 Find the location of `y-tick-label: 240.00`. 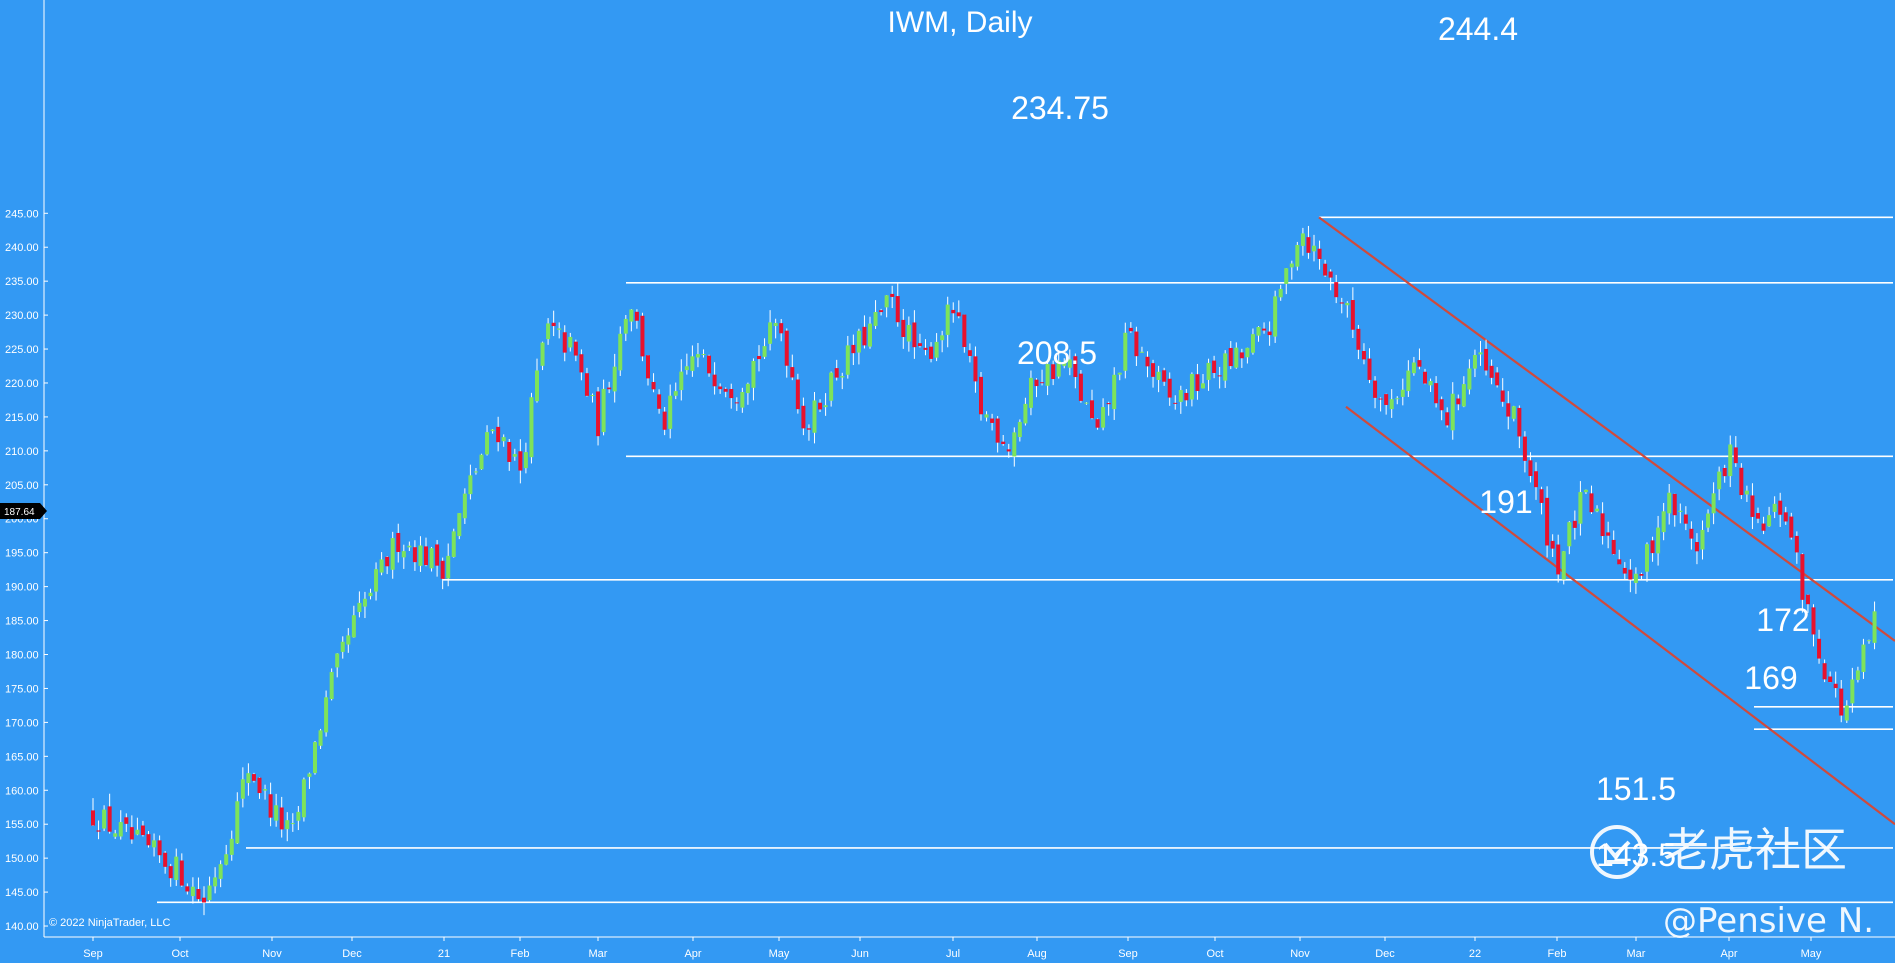

y-tick-label: 240.00 is located at coordinates (22, 248).